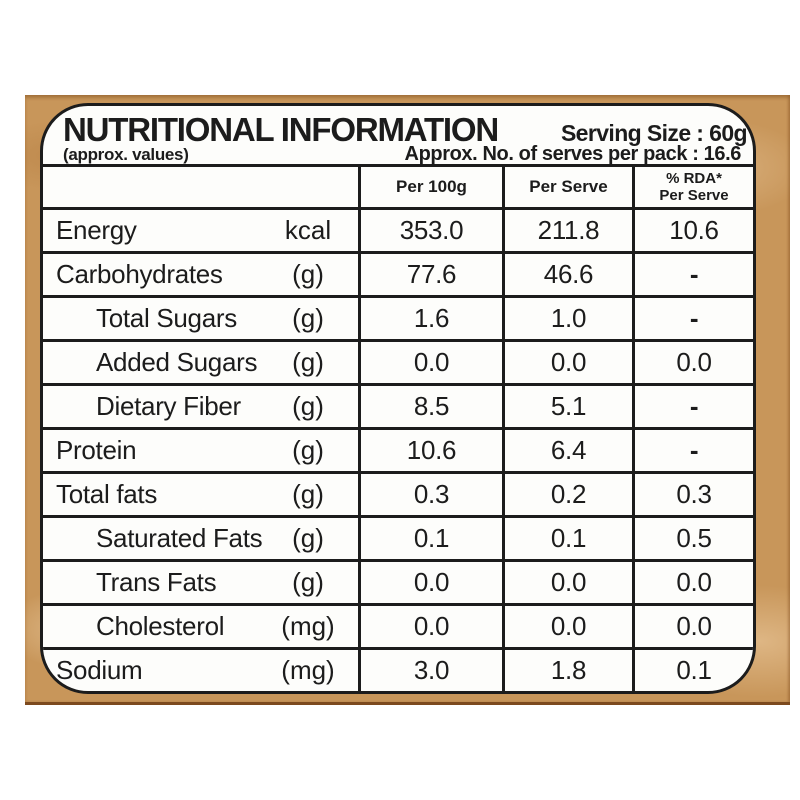  Describe the element at coordinates (567, 670) in the screenshot. I see `value-per-serve: 1.8` at that location.